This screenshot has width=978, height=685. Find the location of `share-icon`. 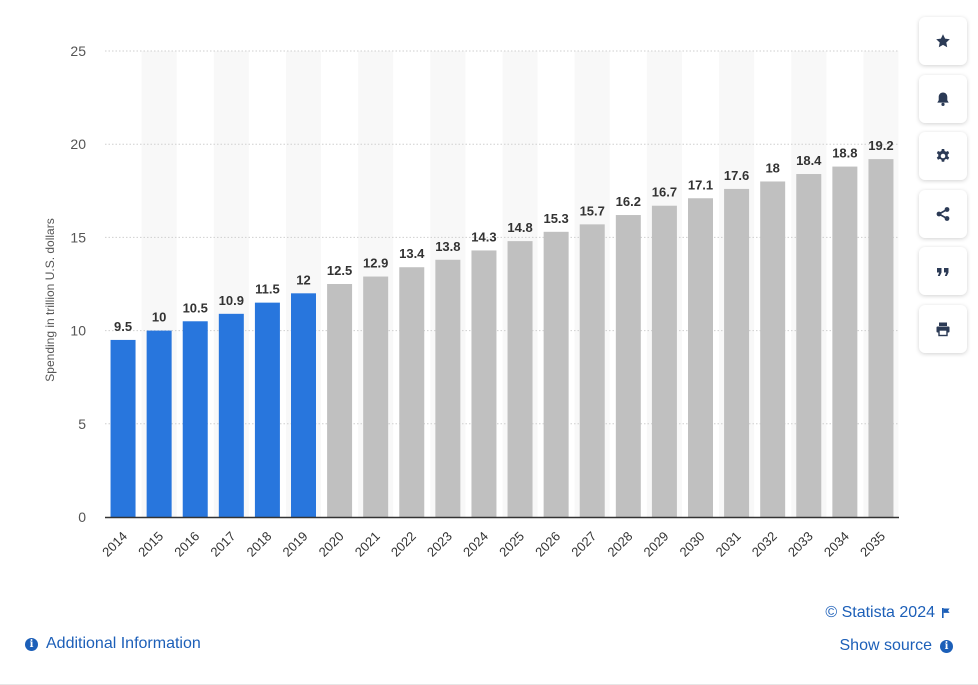

share-icon is located at coordinates (943, 213).